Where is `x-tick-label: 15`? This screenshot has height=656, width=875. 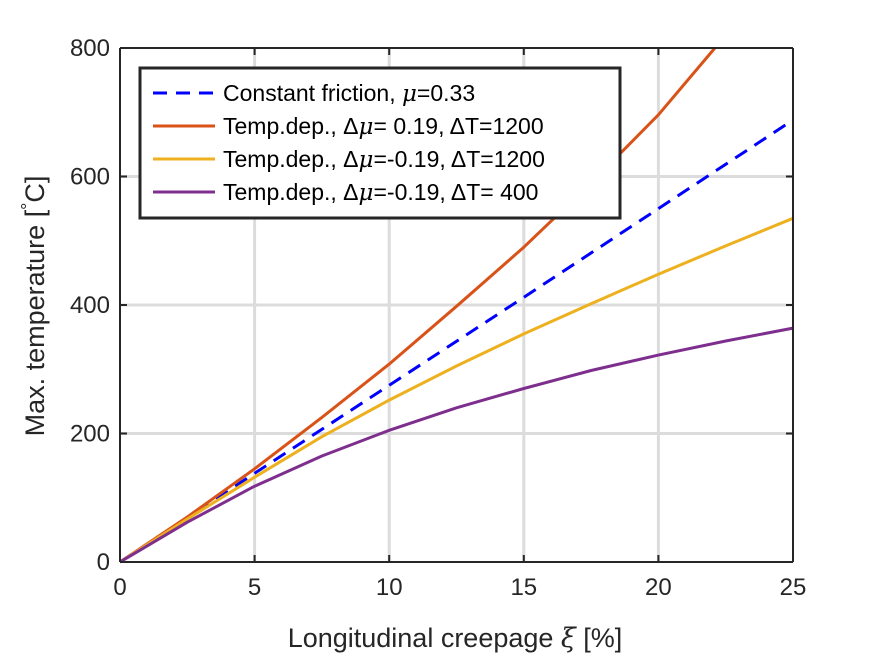 x-tick-label: 15 is located at coordinates (523, 587).